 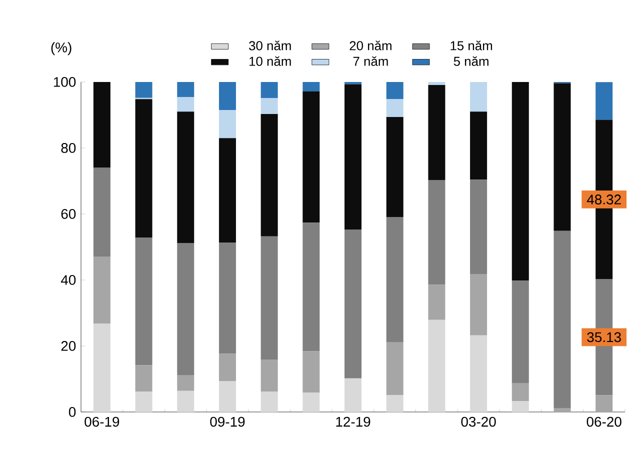 What do you see at coordinates (471, 45) in the screenshot?
I see `legend-label: 15 năm` at bounding box center [471, 45].